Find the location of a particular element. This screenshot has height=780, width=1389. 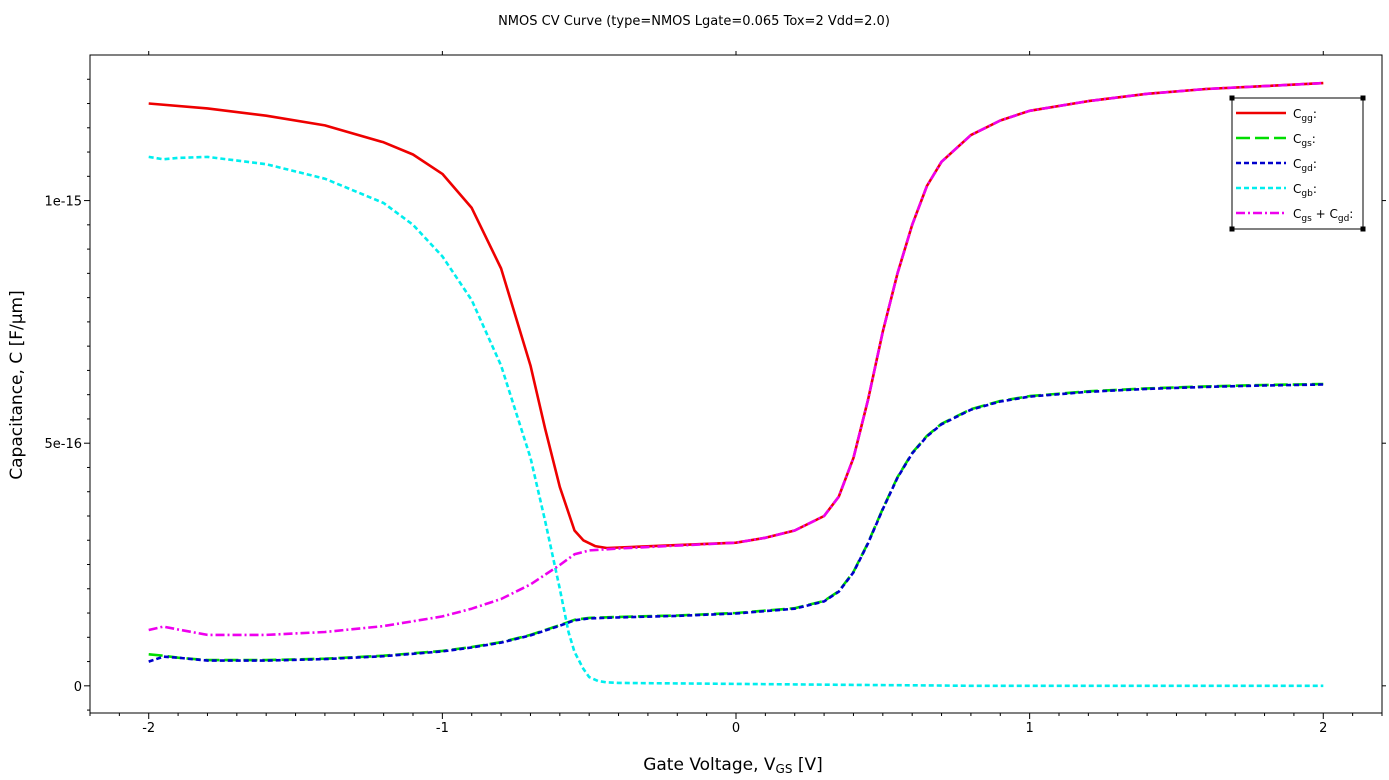

x-tick-label: 2 is located at coordinates (1323, 728).